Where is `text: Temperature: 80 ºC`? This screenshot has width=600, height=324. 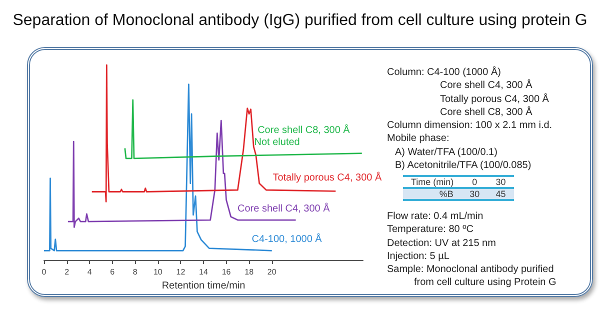
text: Temperature: 80 ºC is located at coordinates (430, 230).